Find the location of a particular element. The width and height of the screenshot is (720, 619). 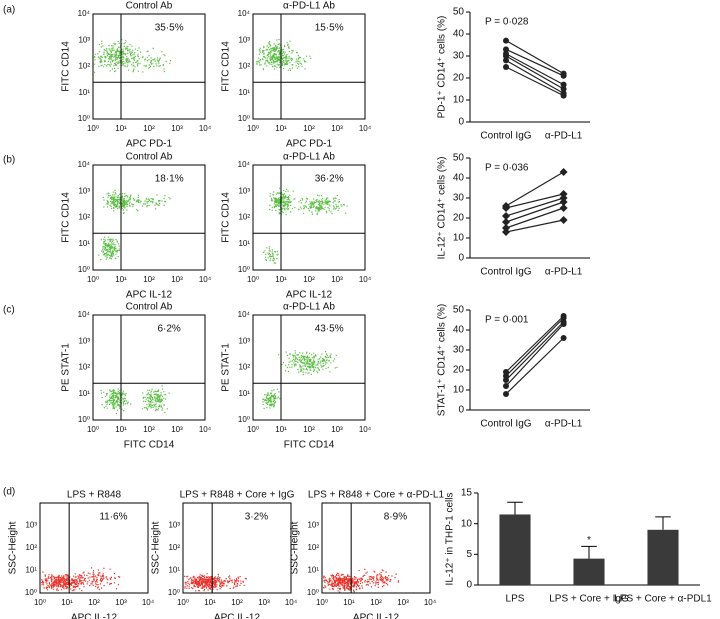

annotation: P = 0·001 is located at coordinates (507, 320).